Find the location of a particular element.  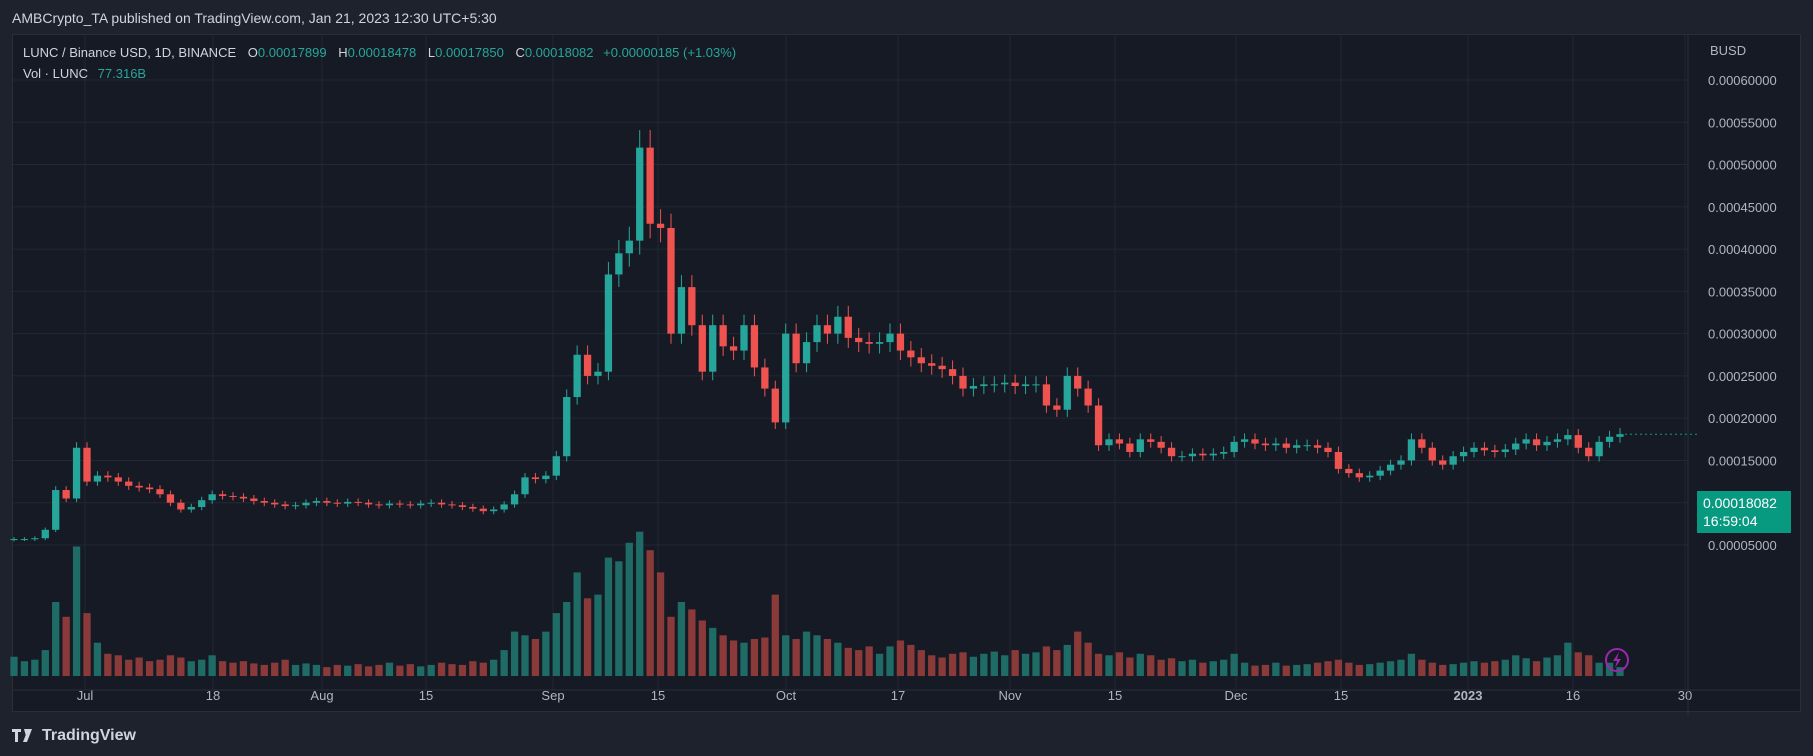

x-tick-label: Jul is located at coordinates (85, 695).